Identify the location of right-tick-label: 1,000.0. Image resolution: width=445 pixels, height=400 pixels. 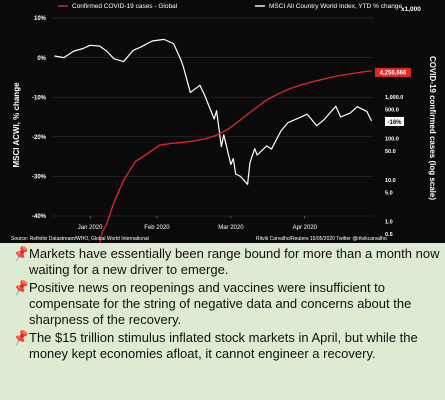
(394, 98).